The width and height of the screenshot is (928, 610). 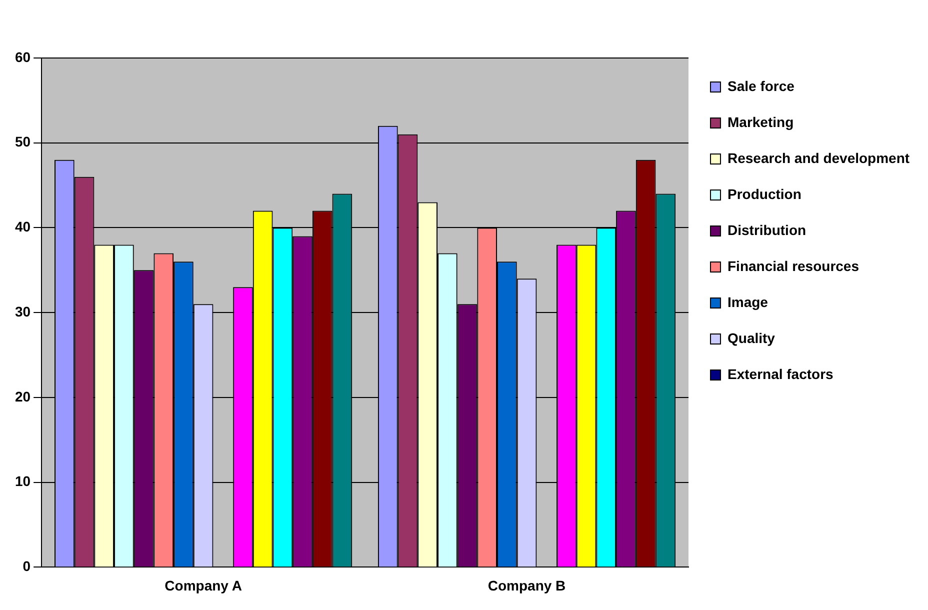 What do you see at coordinates (767, 230) in the screenshot?
I see `legend-label: Distribution` at bounding box center [767, 230].